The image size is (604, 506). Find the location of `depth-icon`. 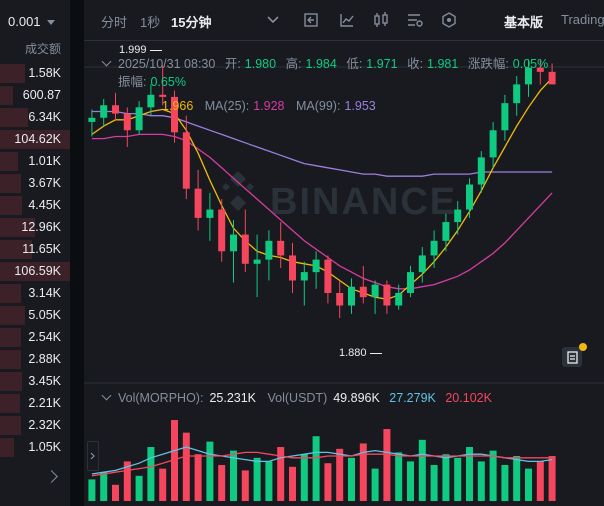

depth-icon is located at coordinates (449, 20).